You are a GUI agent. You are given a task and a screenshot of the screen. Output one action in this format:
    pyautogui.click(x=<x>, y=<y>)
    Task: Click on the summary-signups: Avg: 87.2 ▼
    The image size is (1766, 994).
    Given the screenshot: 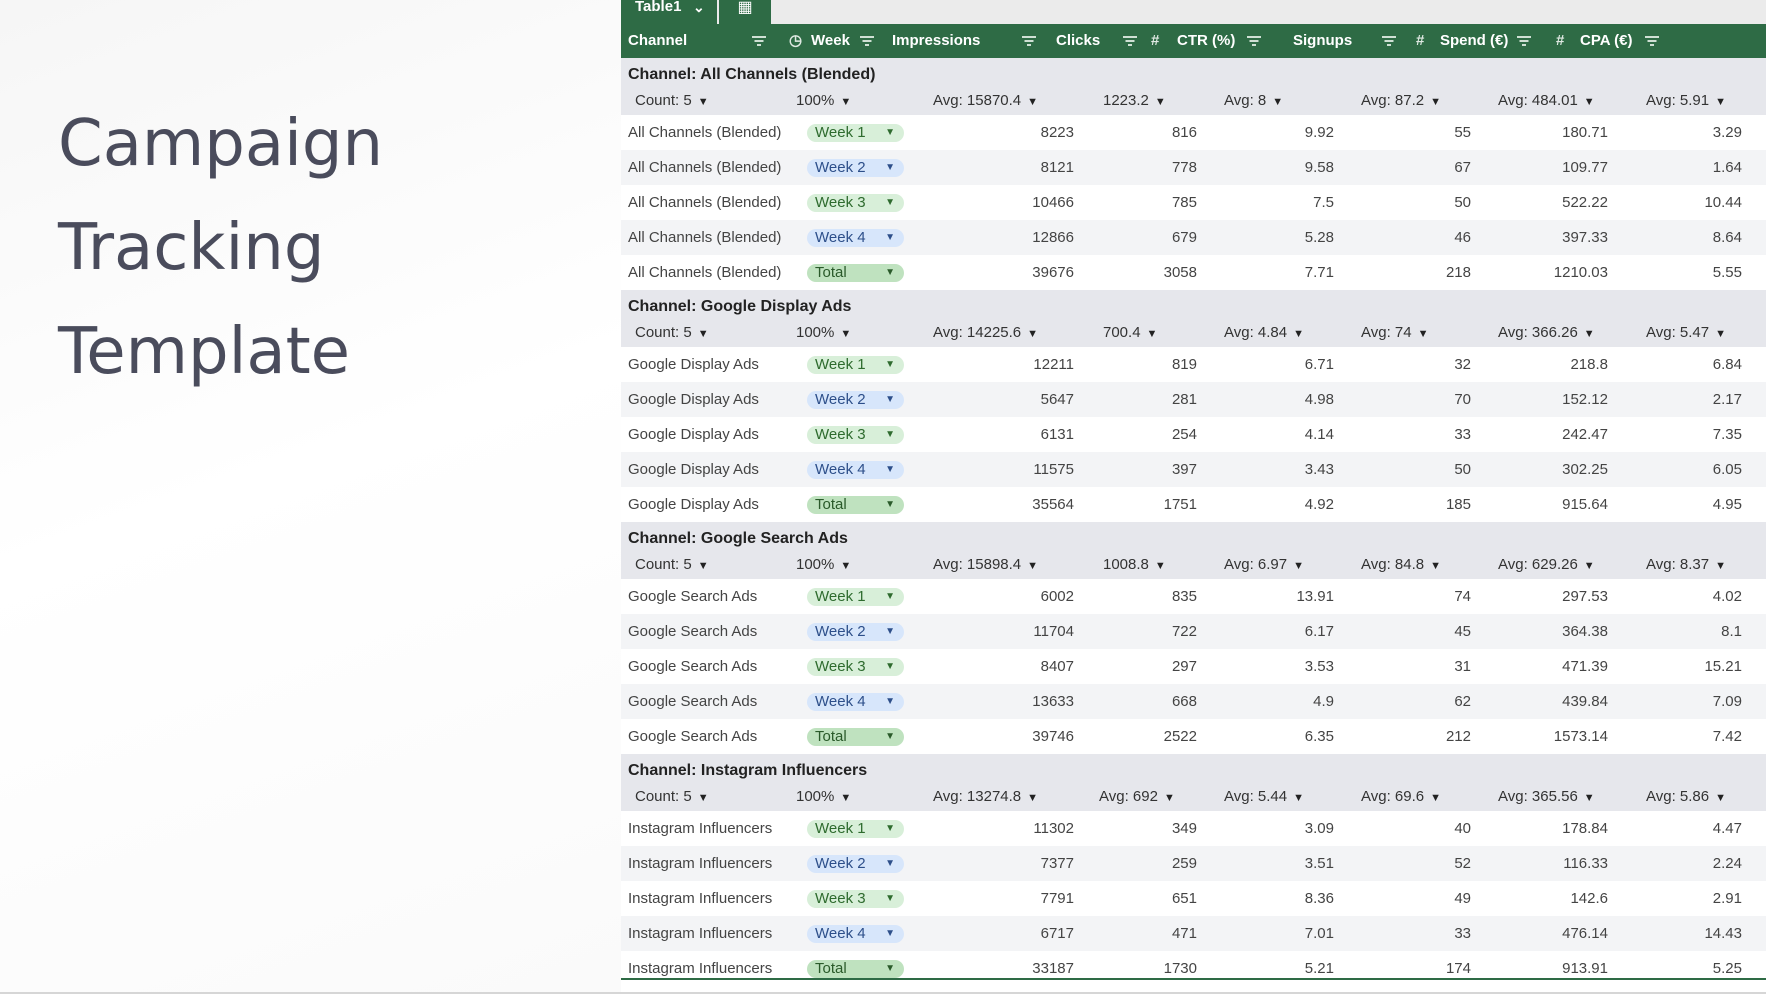 What is the action you would take?
    pyautogui.click(x=1401, y=100)
    